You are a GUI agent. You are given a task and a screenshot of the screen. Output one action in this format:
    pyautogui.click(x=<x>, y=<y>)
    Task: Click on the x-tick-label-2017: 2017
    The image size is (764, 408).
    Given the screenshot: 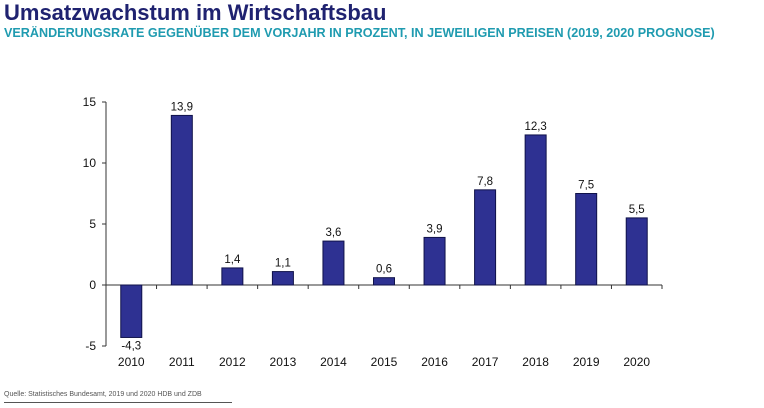 What is the action you would take?
    pyautogui.click(x=485, y=362)
    